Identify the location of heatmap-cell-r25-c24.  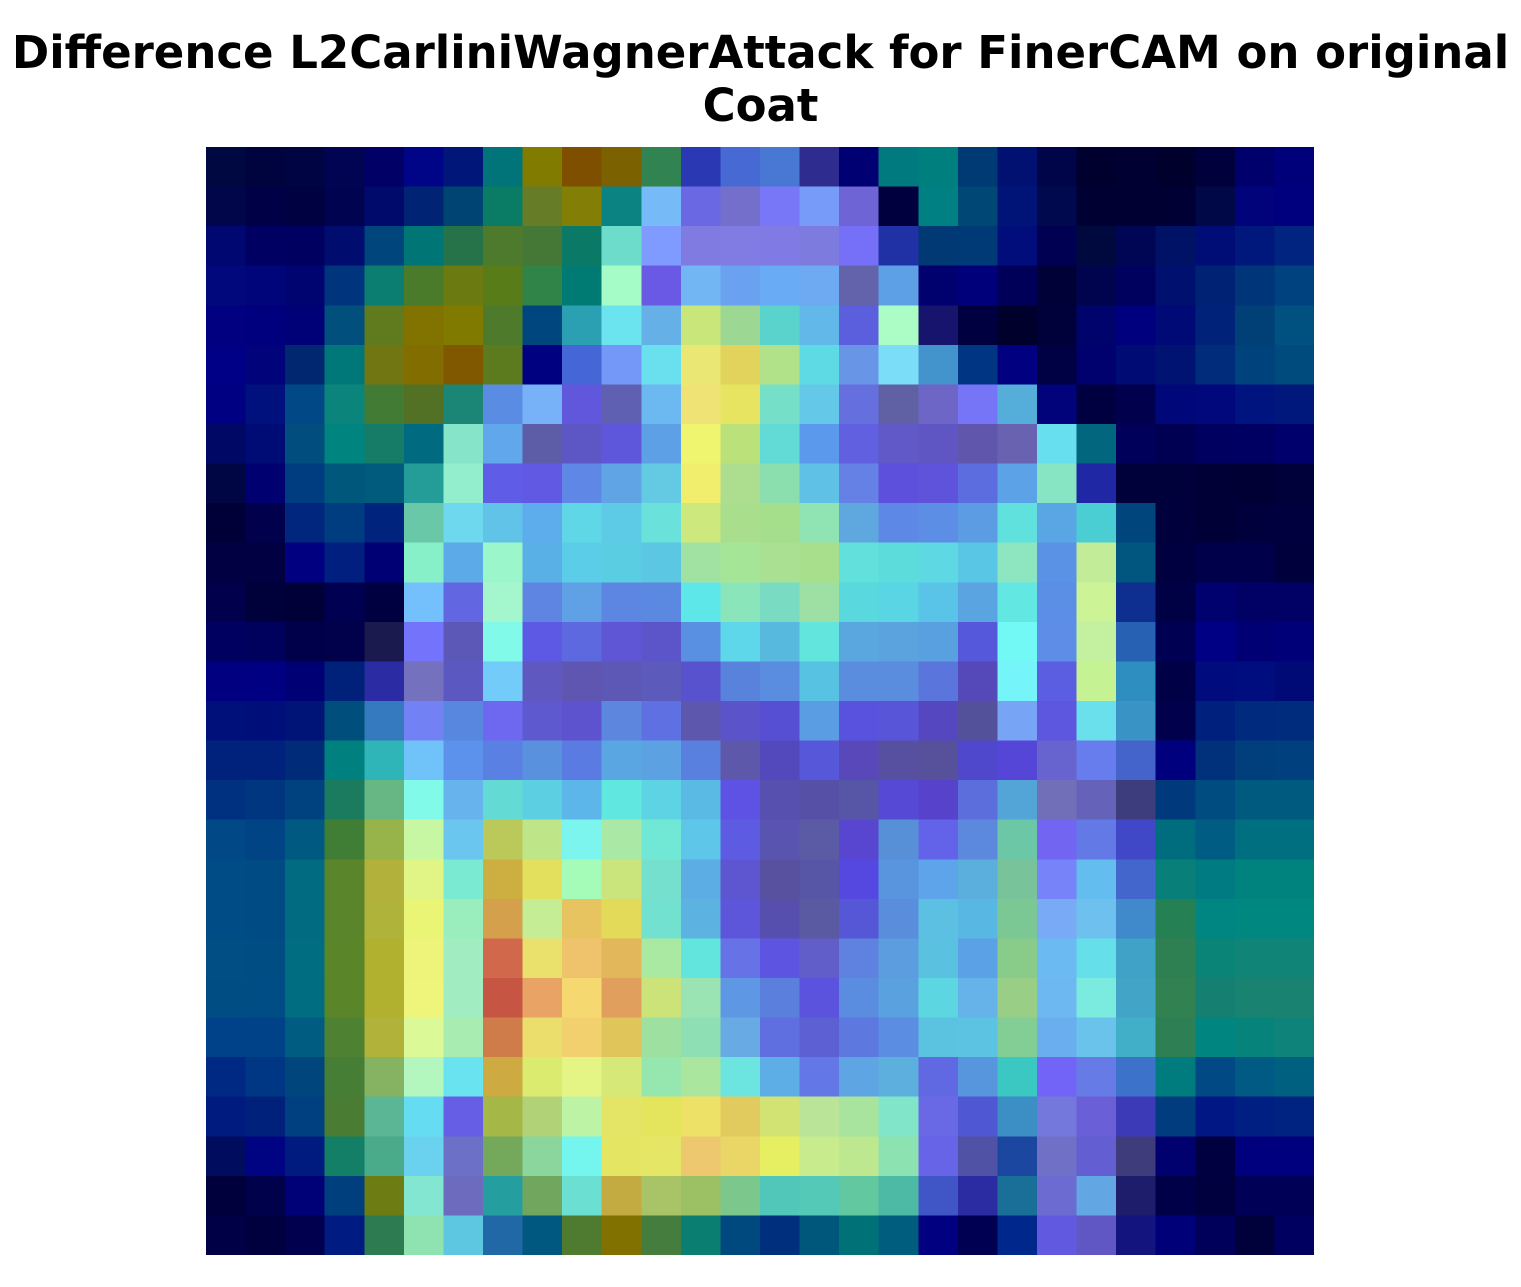
(1175, 1156).